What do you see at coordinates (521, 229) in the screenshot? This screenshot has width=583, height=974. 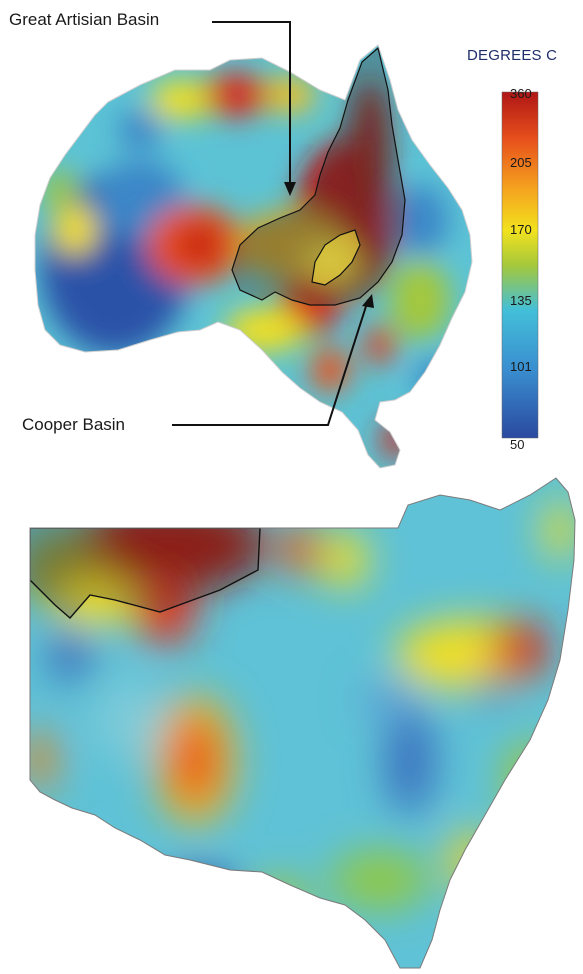 I see `legend-tick-170: 170` at bounding box center [521, 229].